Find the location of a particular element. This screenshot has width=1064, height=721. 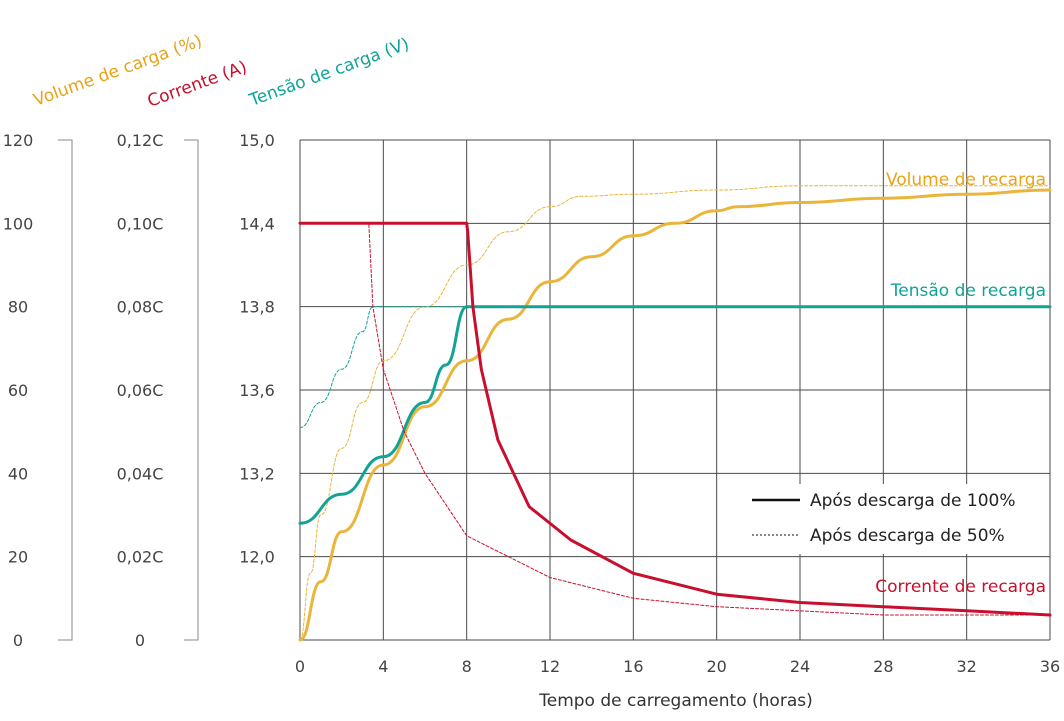

x-tick-label: 36 is located at coordinates (1050, 666).